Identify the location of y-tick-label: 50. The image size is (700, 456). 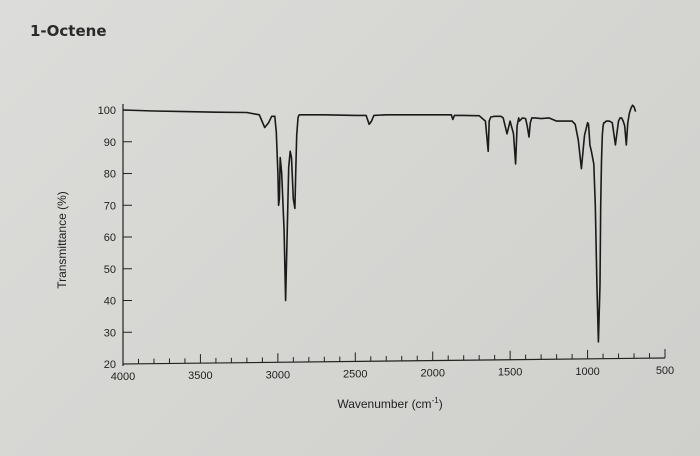
(110, 270).